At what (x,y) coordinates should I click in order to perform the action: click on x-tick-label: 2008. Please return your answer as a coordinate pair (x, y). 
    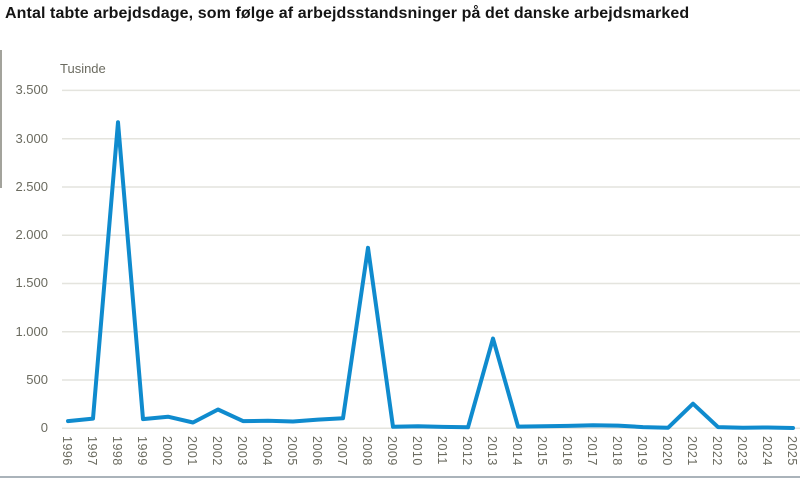
    Looking at the image, I should click on (367, 451).